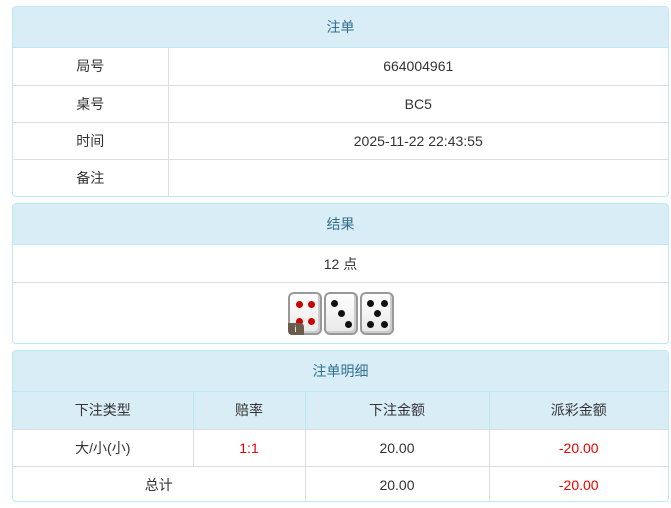 This screenshot has width=671, height=508. I want to click on col-odds: 赔率, so click(248, 410).